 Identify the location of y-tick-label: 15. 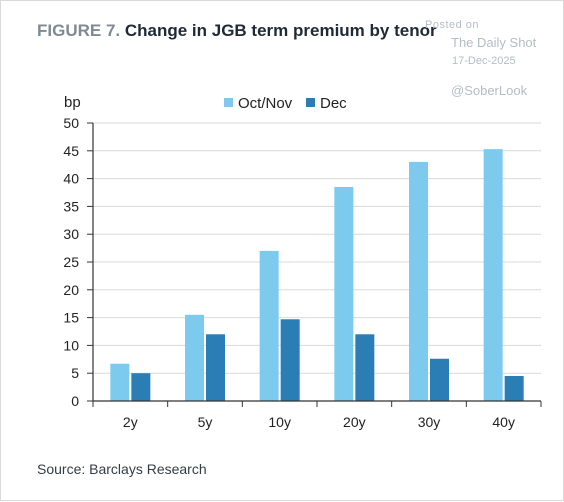
(71, 318).